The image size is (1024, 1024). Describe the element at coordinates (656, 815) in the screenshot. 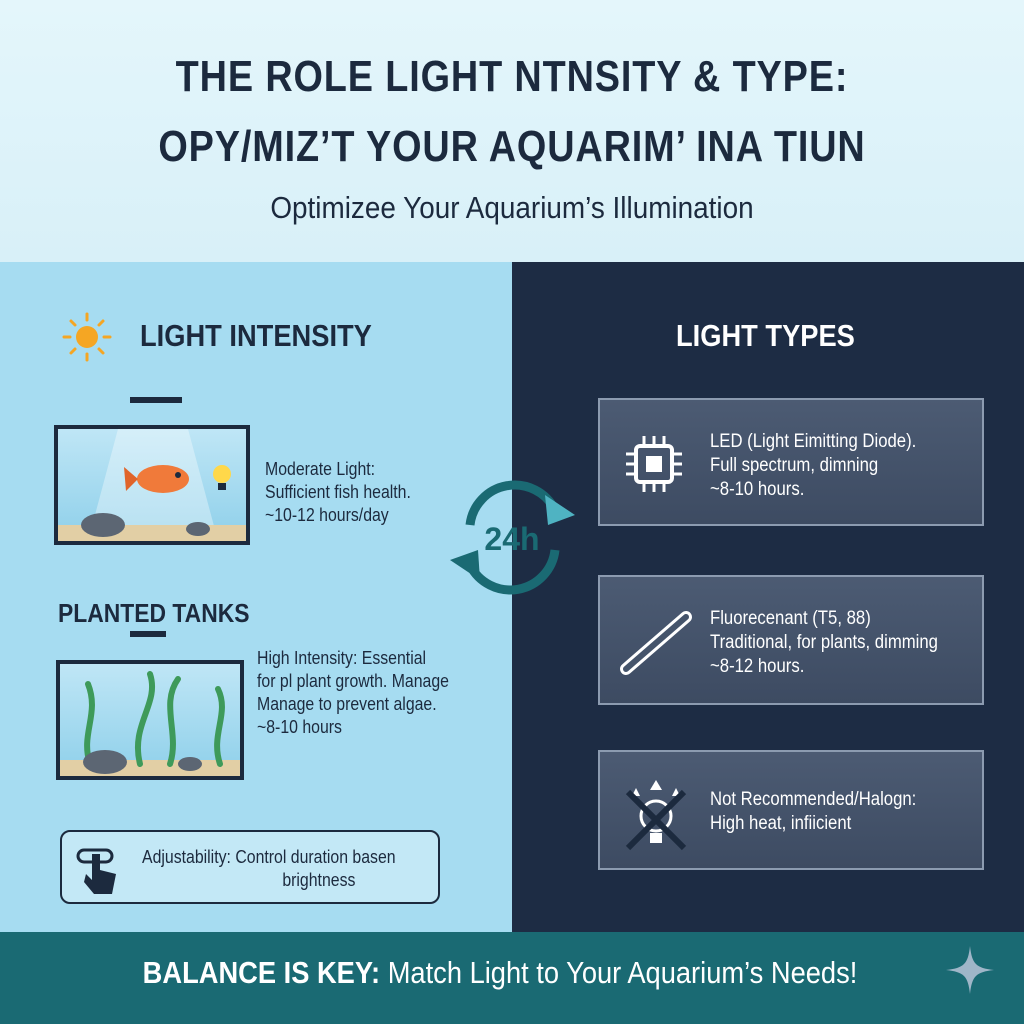

I see `crossed-bulb-icon` at that location.